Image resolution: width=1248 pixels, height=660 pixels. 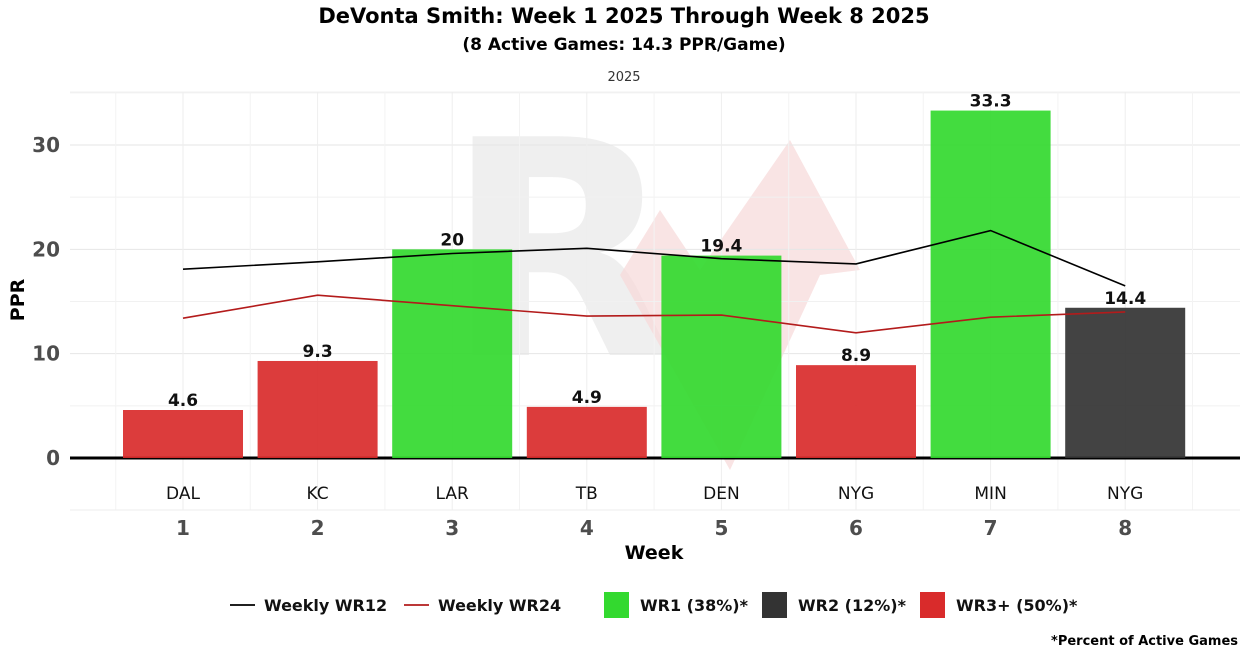 I want to click on series-lines, so click(x=654, y=281).